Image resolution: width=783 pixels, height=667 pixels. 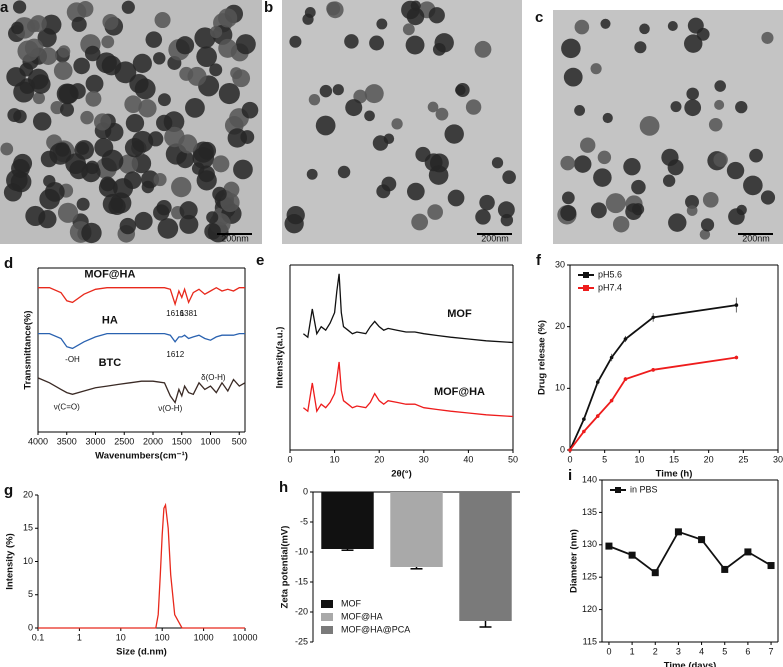 What do you see at coordinates (301, 641) in the screenshot?
I see `y-tick-label: -25` at bounding box center [301, 641].